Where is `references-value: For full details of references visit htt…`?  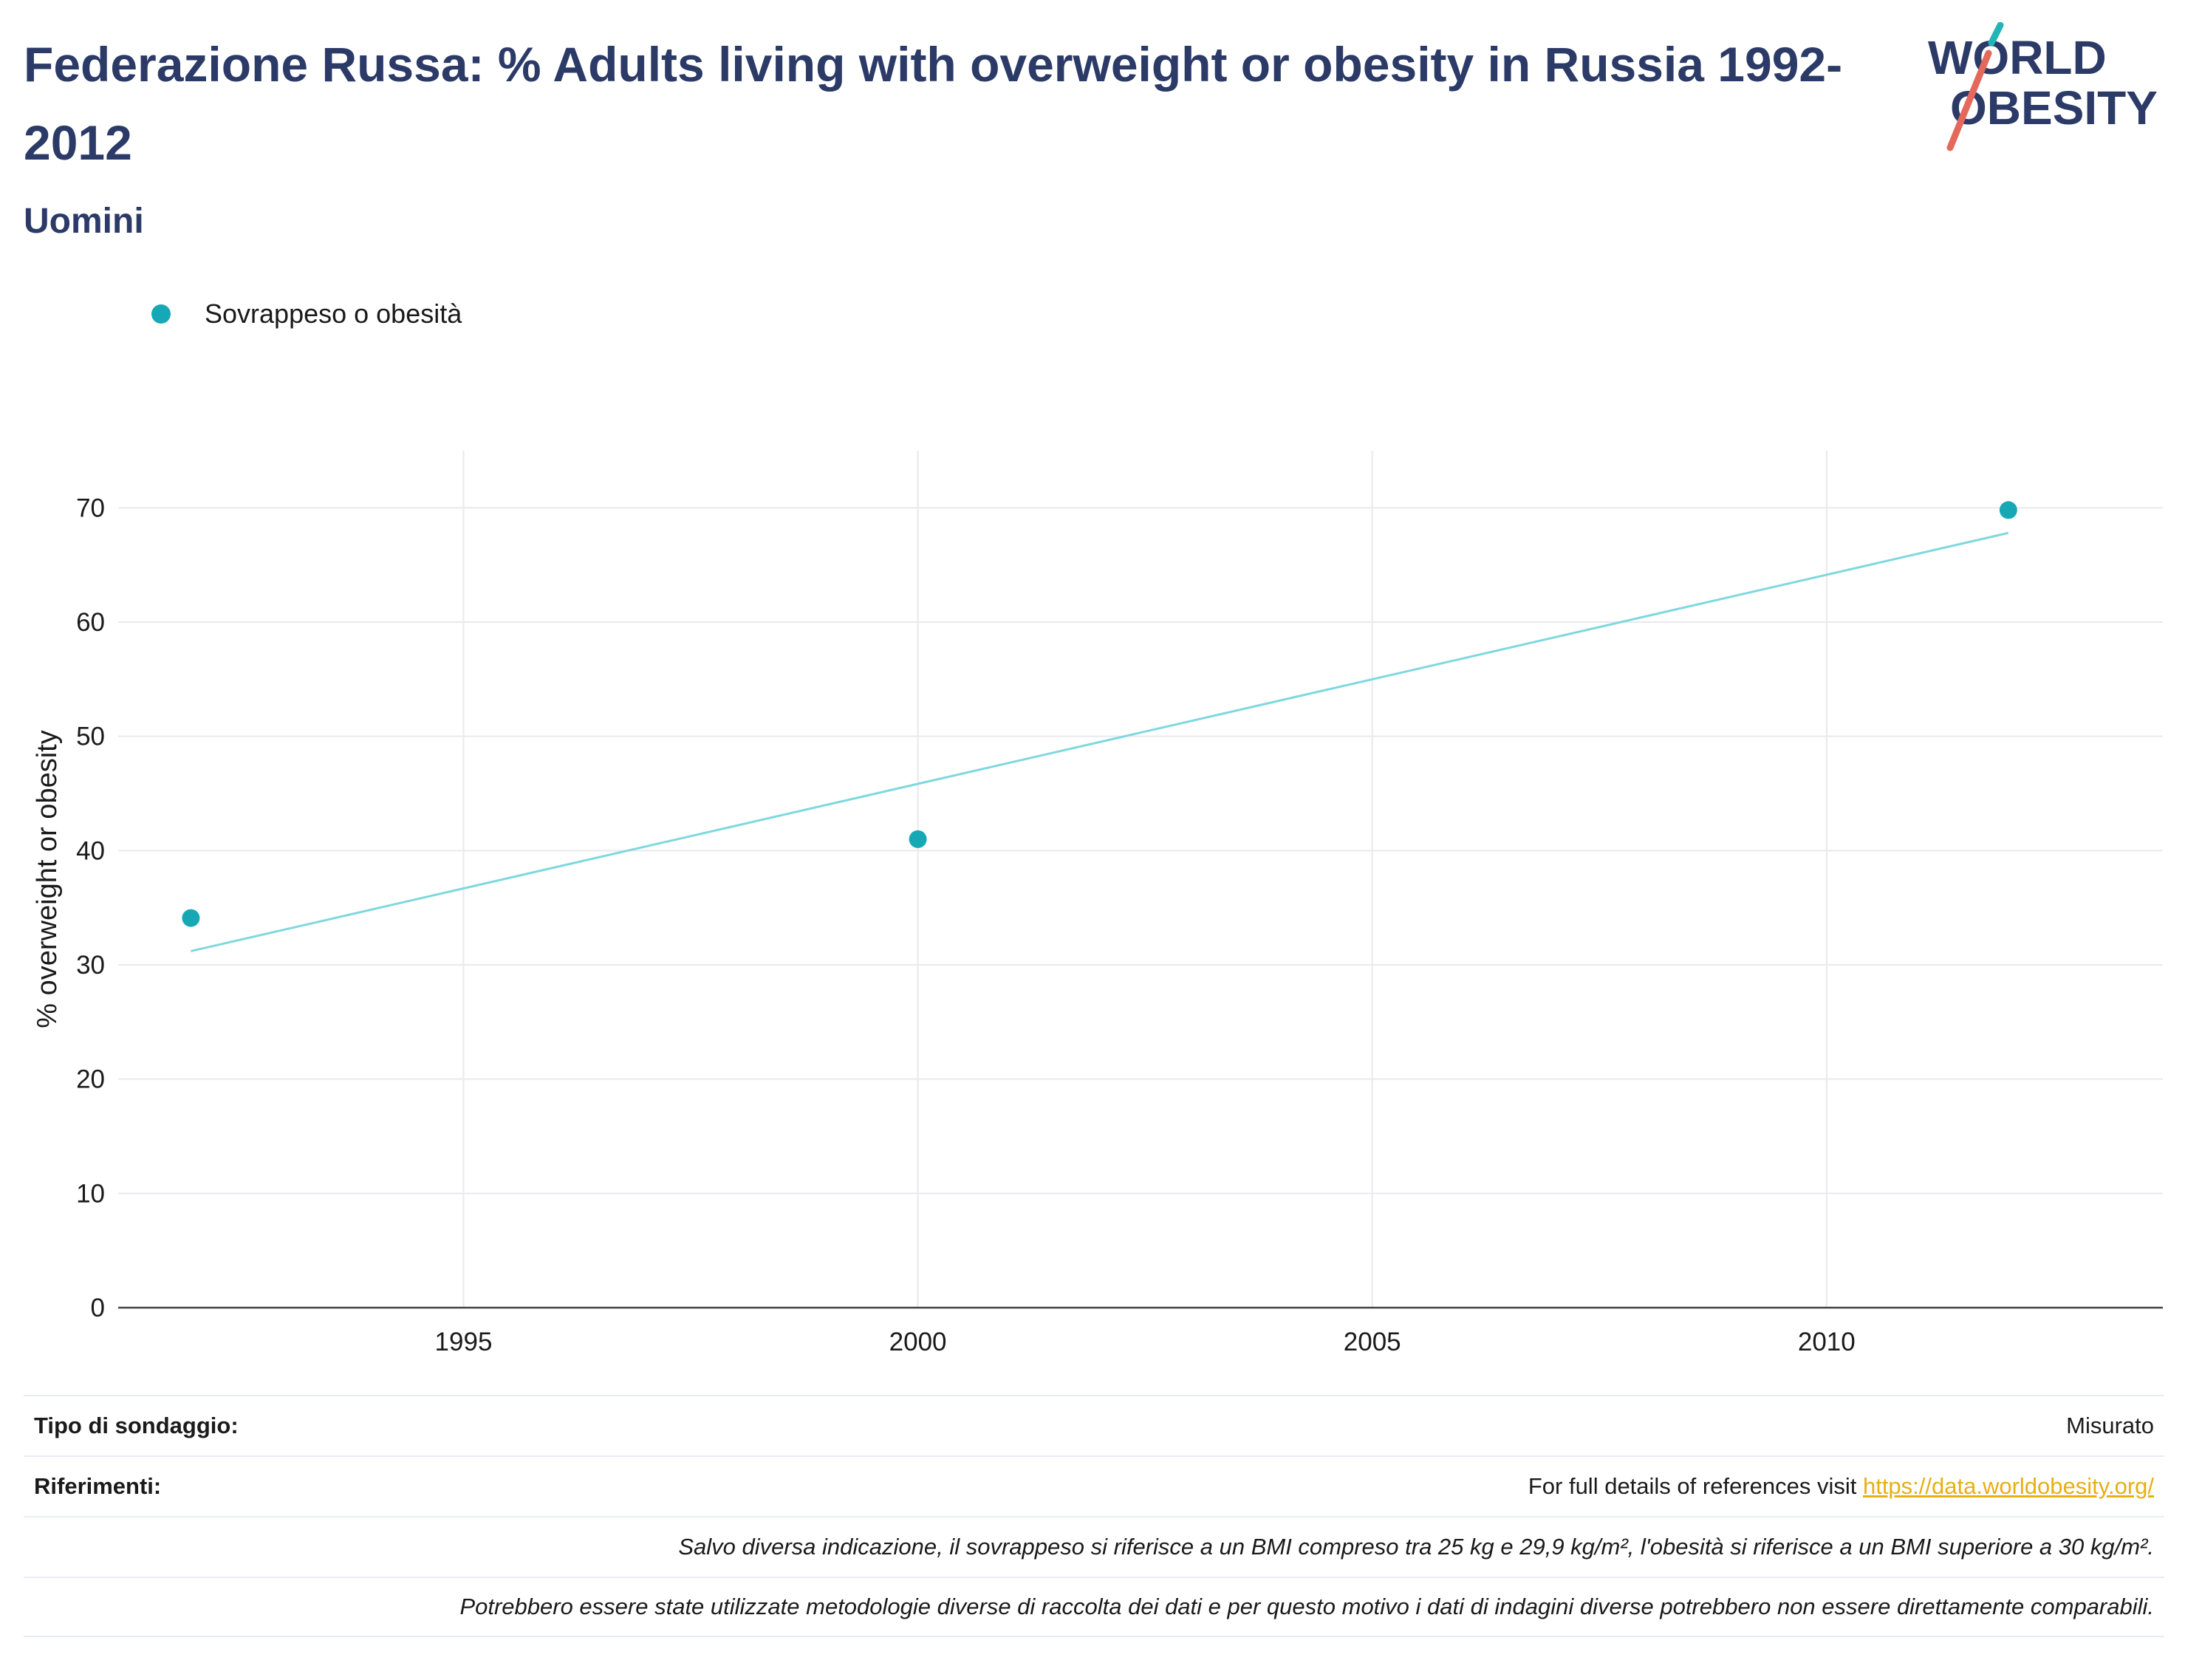
references-value: For full details of references visit htt… is located at coordinates (1841, 1486).